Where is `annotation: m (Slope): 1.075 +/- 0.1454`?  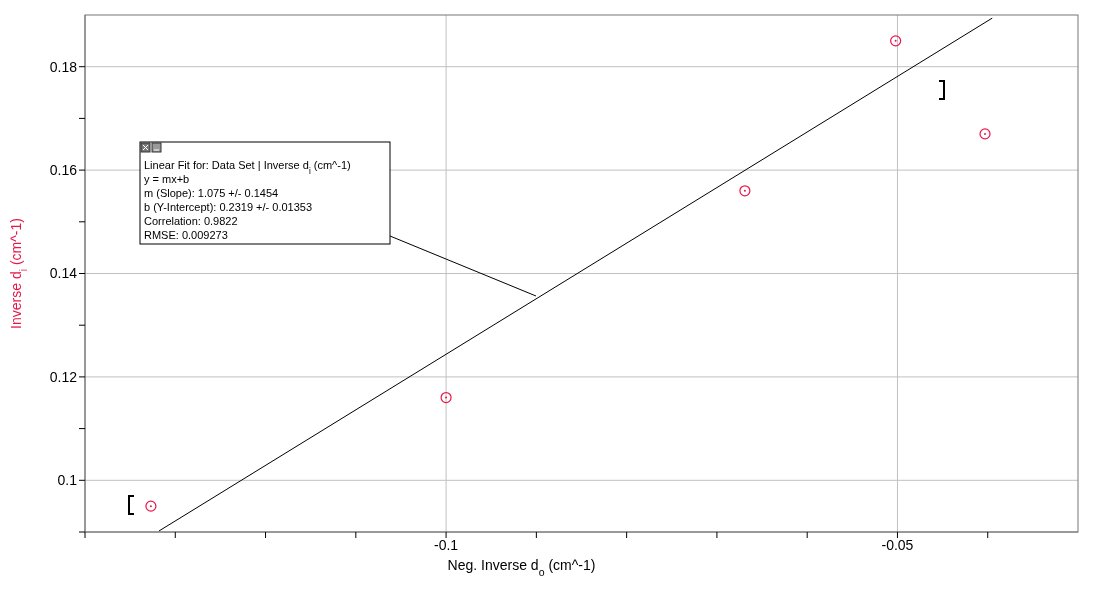
annotation: m (Slope): 1.075 +/- 0.1454 is located at coordinates (211, 193).